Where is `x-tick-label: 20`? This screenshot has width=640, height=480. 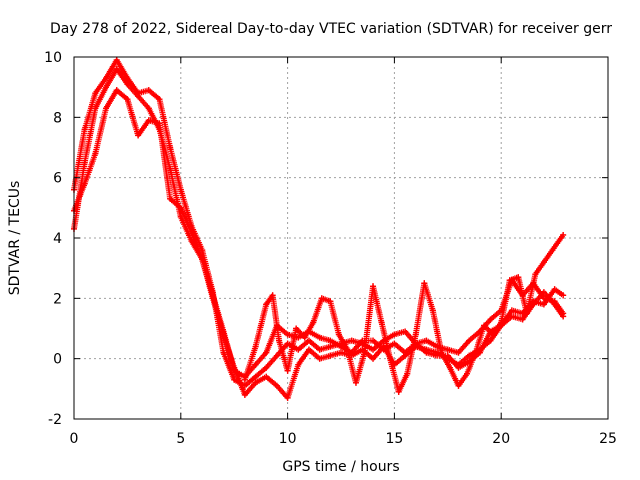
x-tick-label: 20 is located at coordinates (501, 439).